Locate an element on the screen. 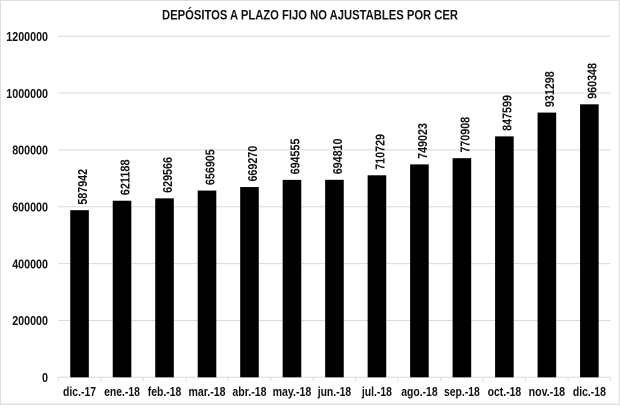 This screenshot has width=620, height=410. svg-text: 621188 is located at coordinates (124, 177).